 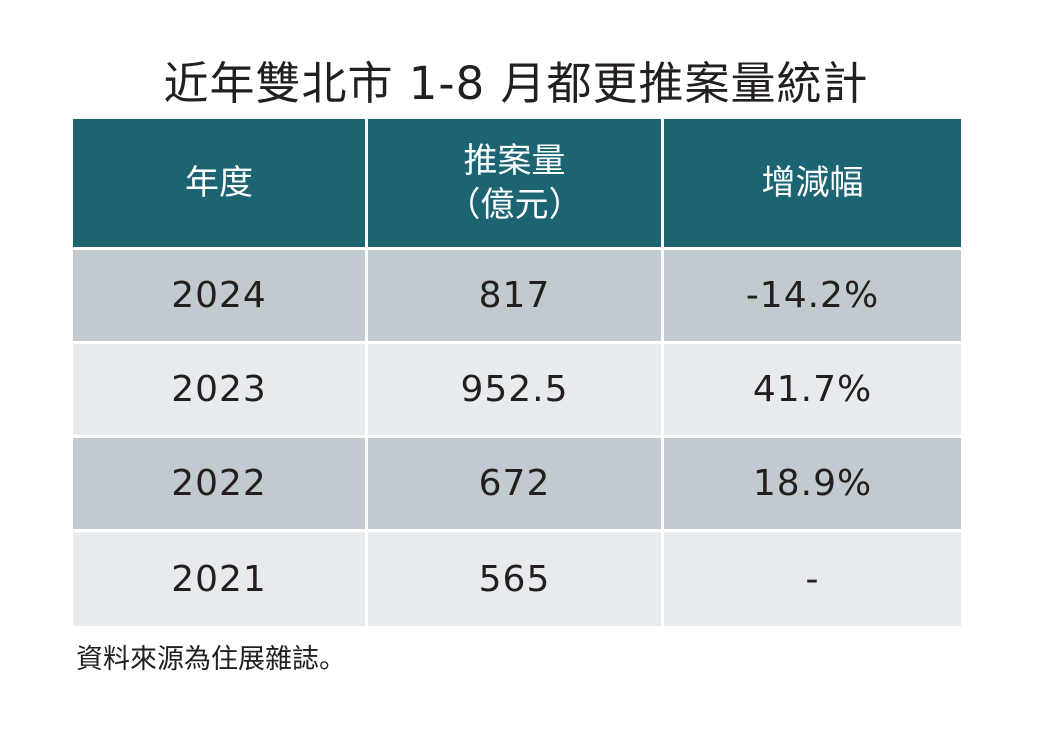 I want to click on cell-year: 2024, so click(x=220, y=297).